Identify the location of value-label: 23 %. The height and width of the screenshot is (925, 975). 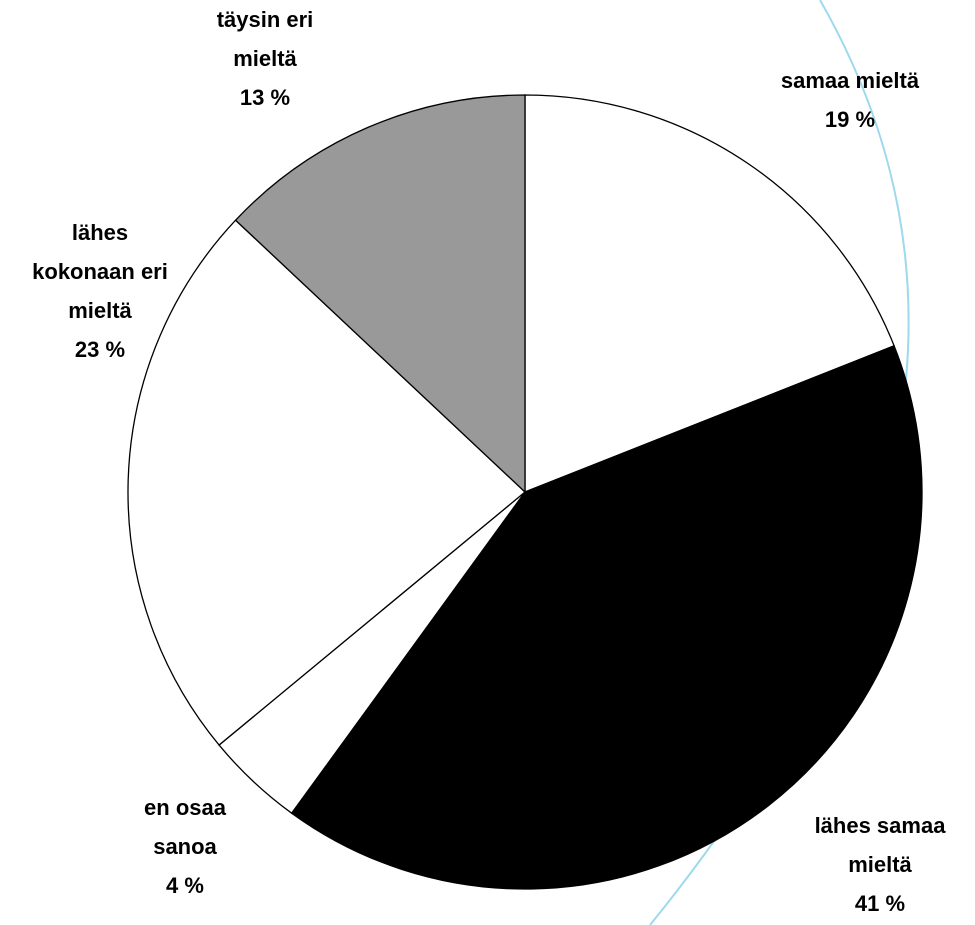
(100, 349).